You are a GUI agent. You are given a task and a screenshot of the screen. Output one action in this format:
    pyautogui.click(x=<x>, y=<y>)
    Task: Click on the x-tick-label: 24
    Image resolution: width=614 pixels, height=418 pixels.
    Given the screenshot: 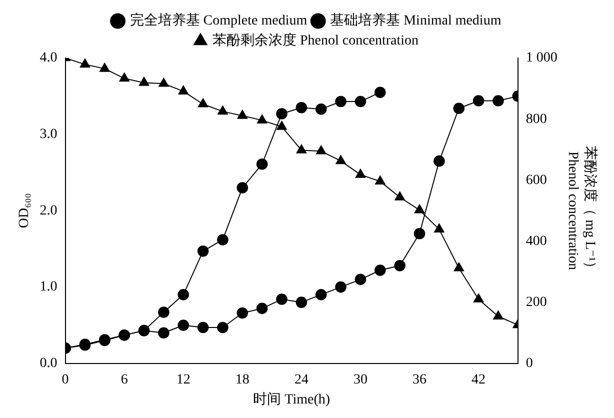 What is the action you would take?
    pyautogui.click(x=301, y=380)
    